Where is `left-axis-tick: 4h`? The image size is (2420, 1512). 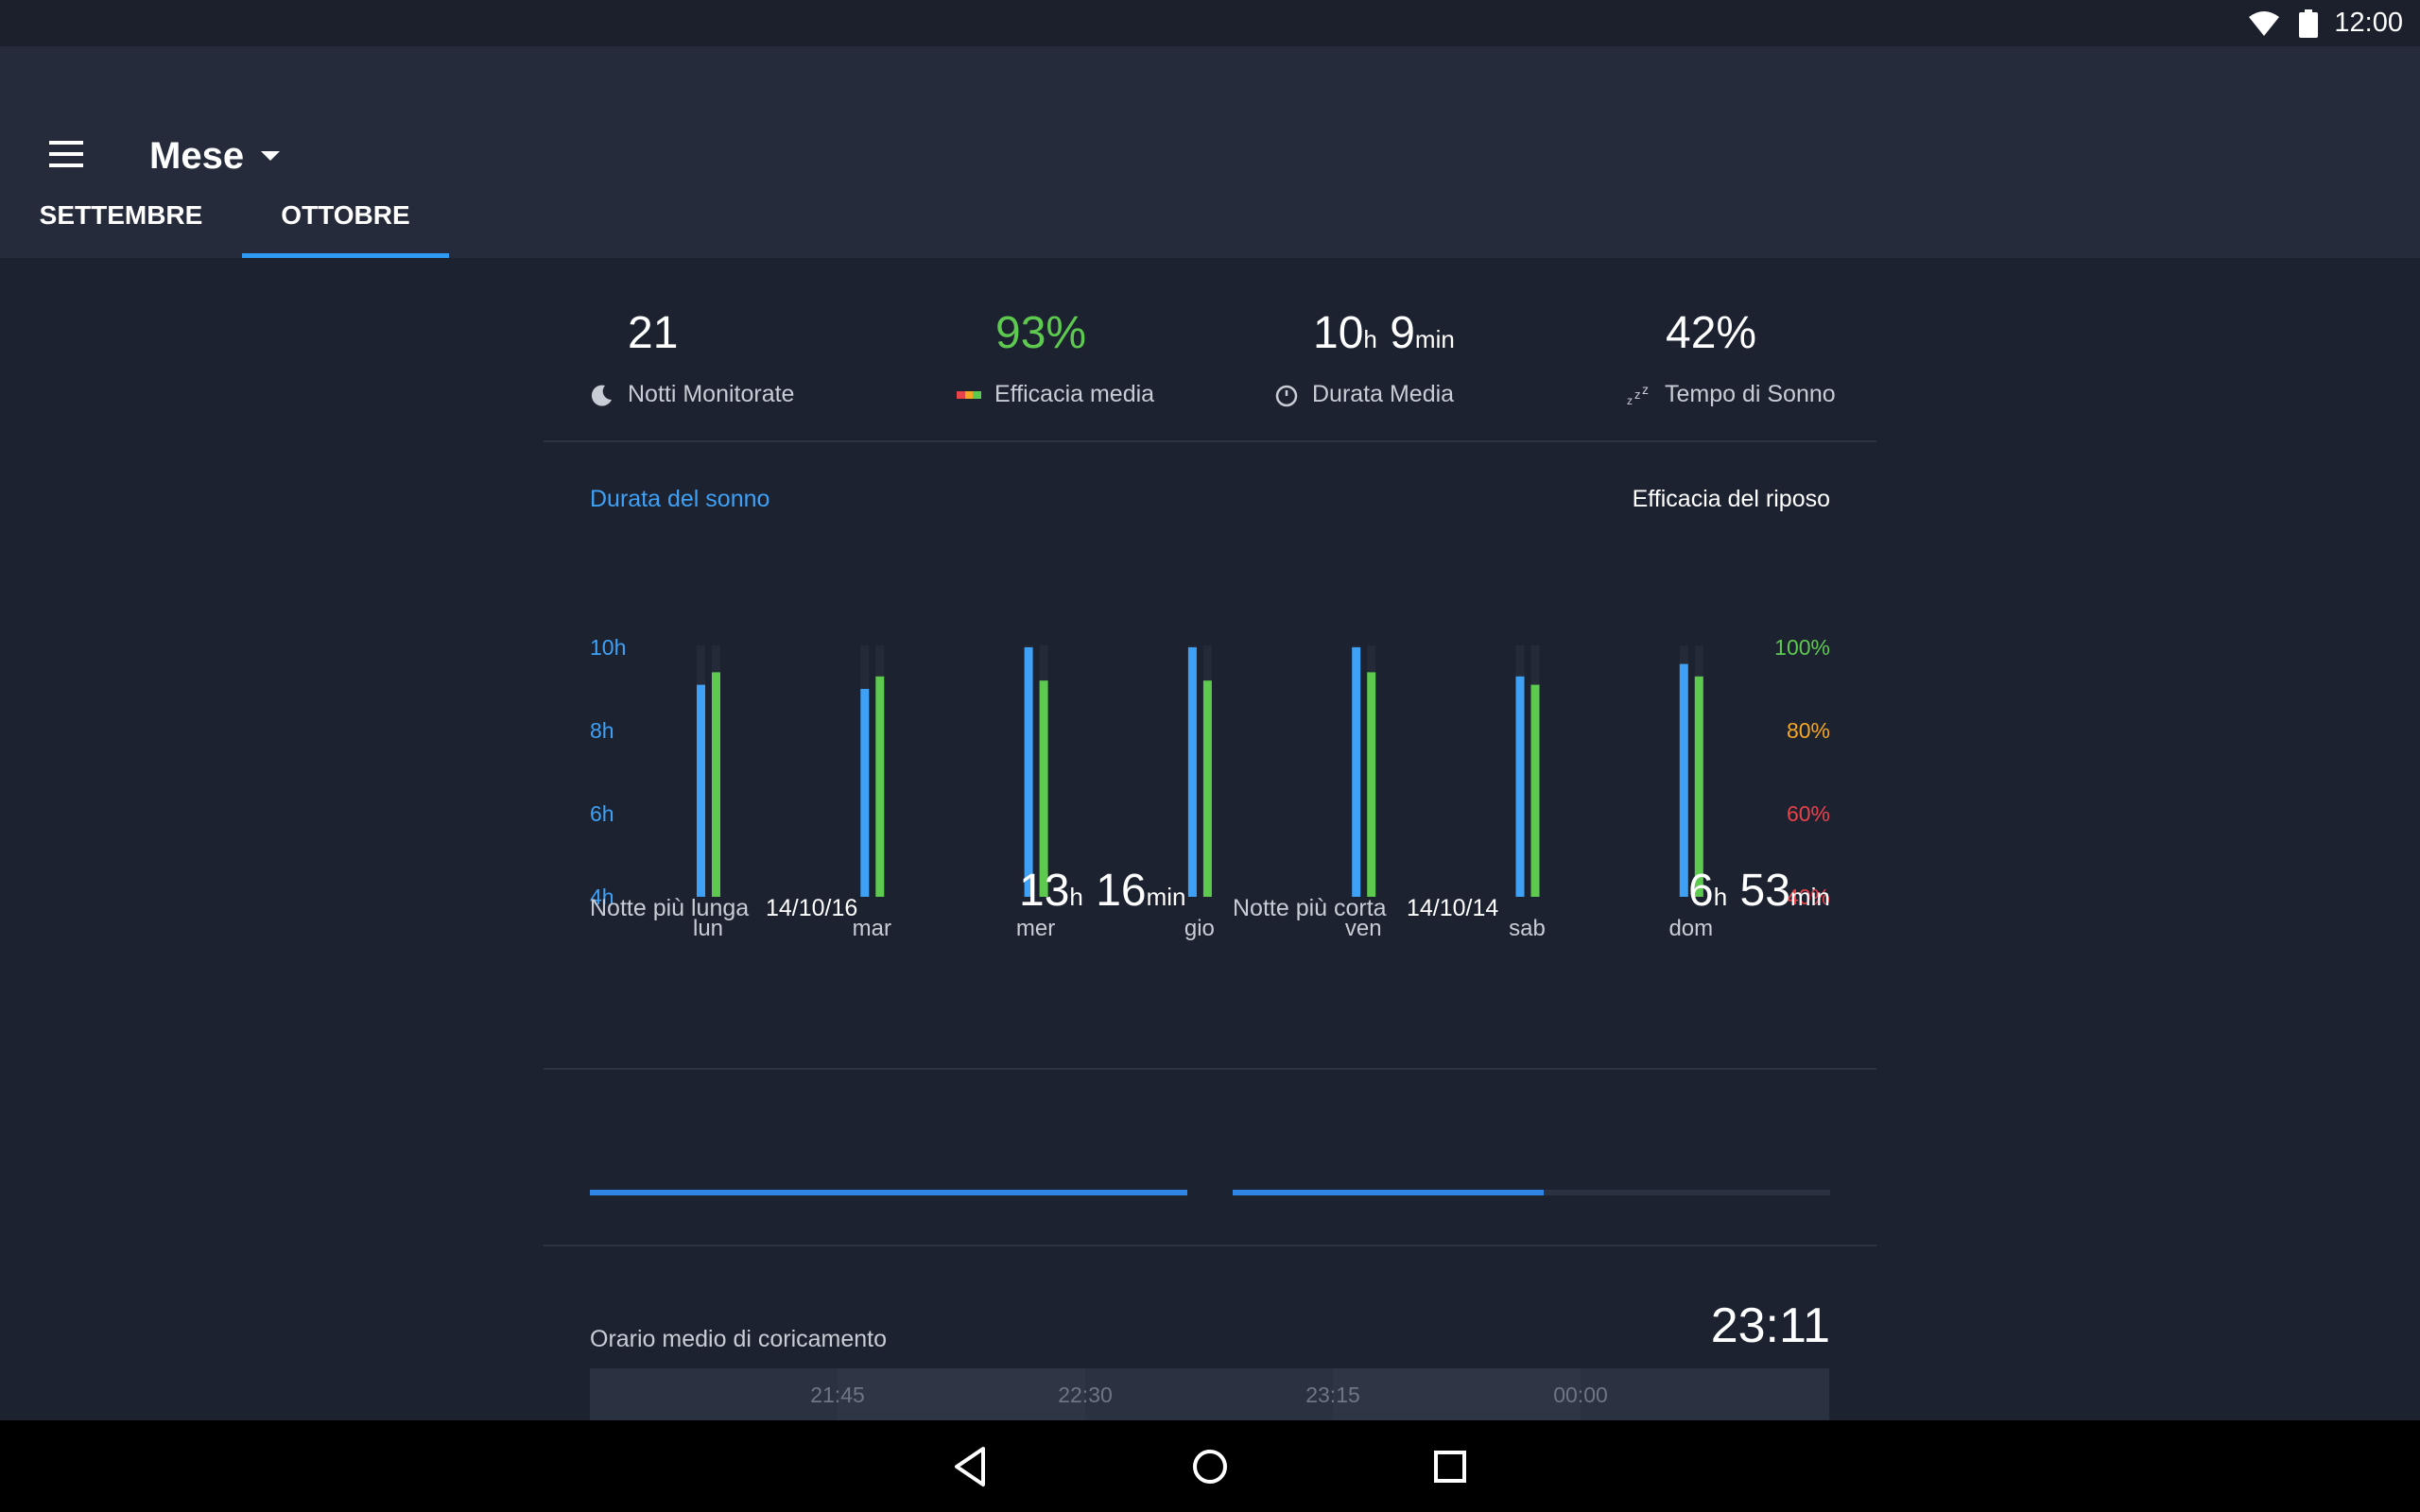
left-axis-tick: 4h is located at coordinates (602, 897).